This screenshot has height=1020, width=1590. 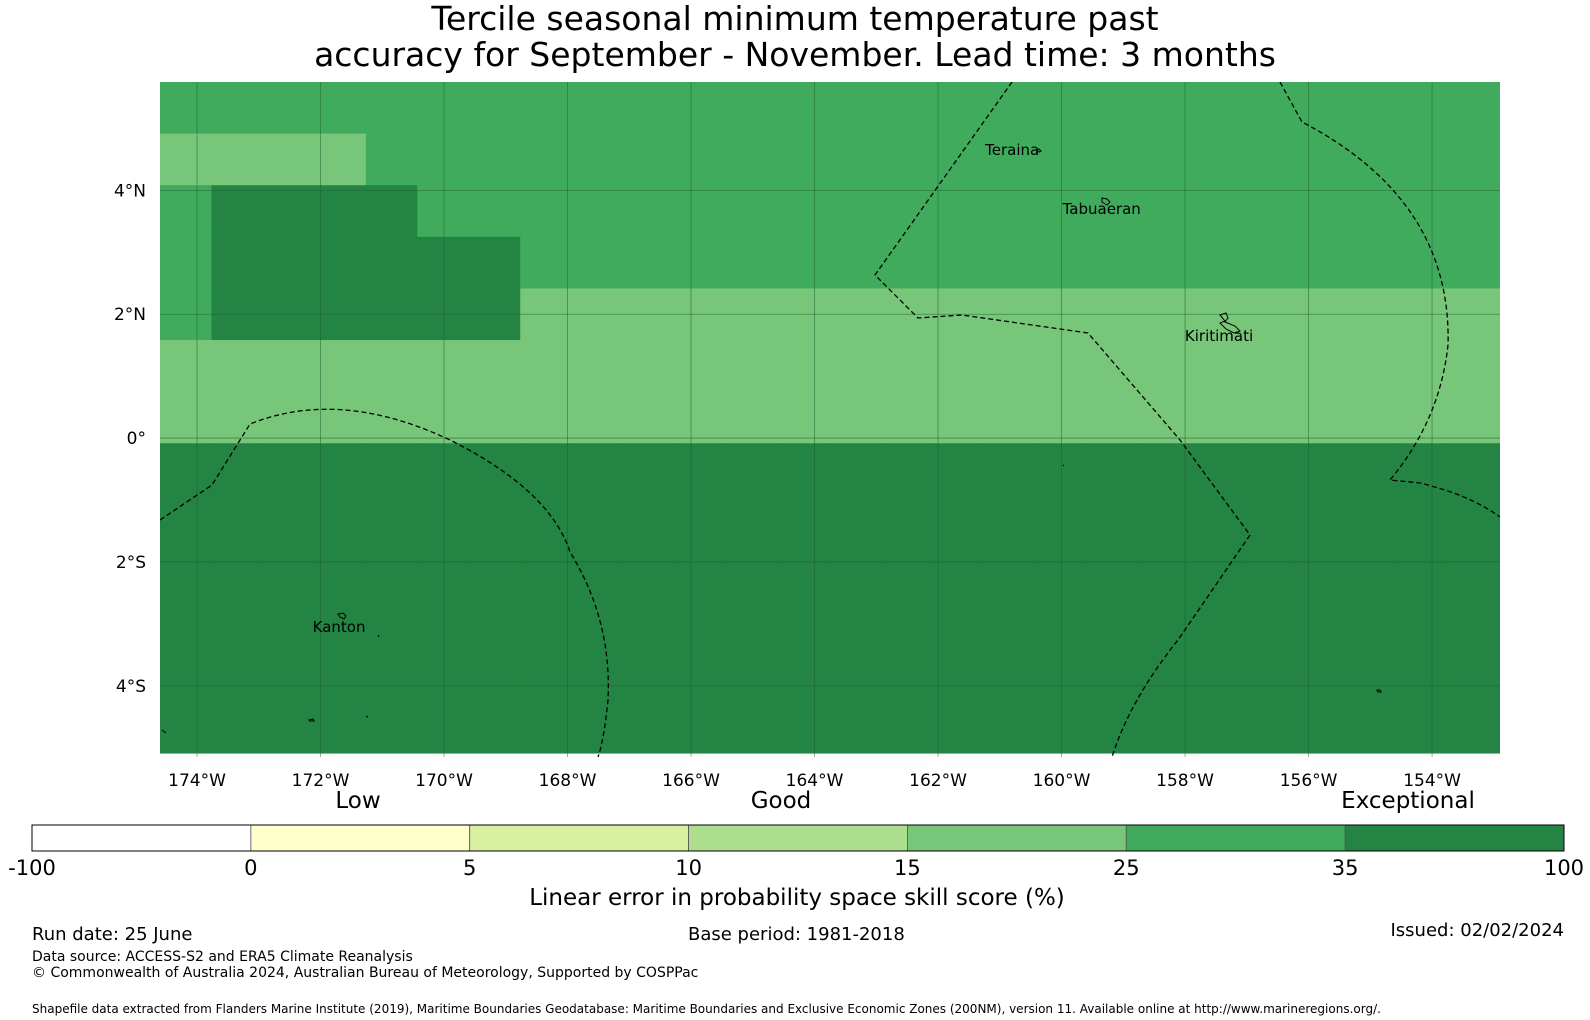 I want to click on lat-tick-label: 0°, so click(x=136, y=439).